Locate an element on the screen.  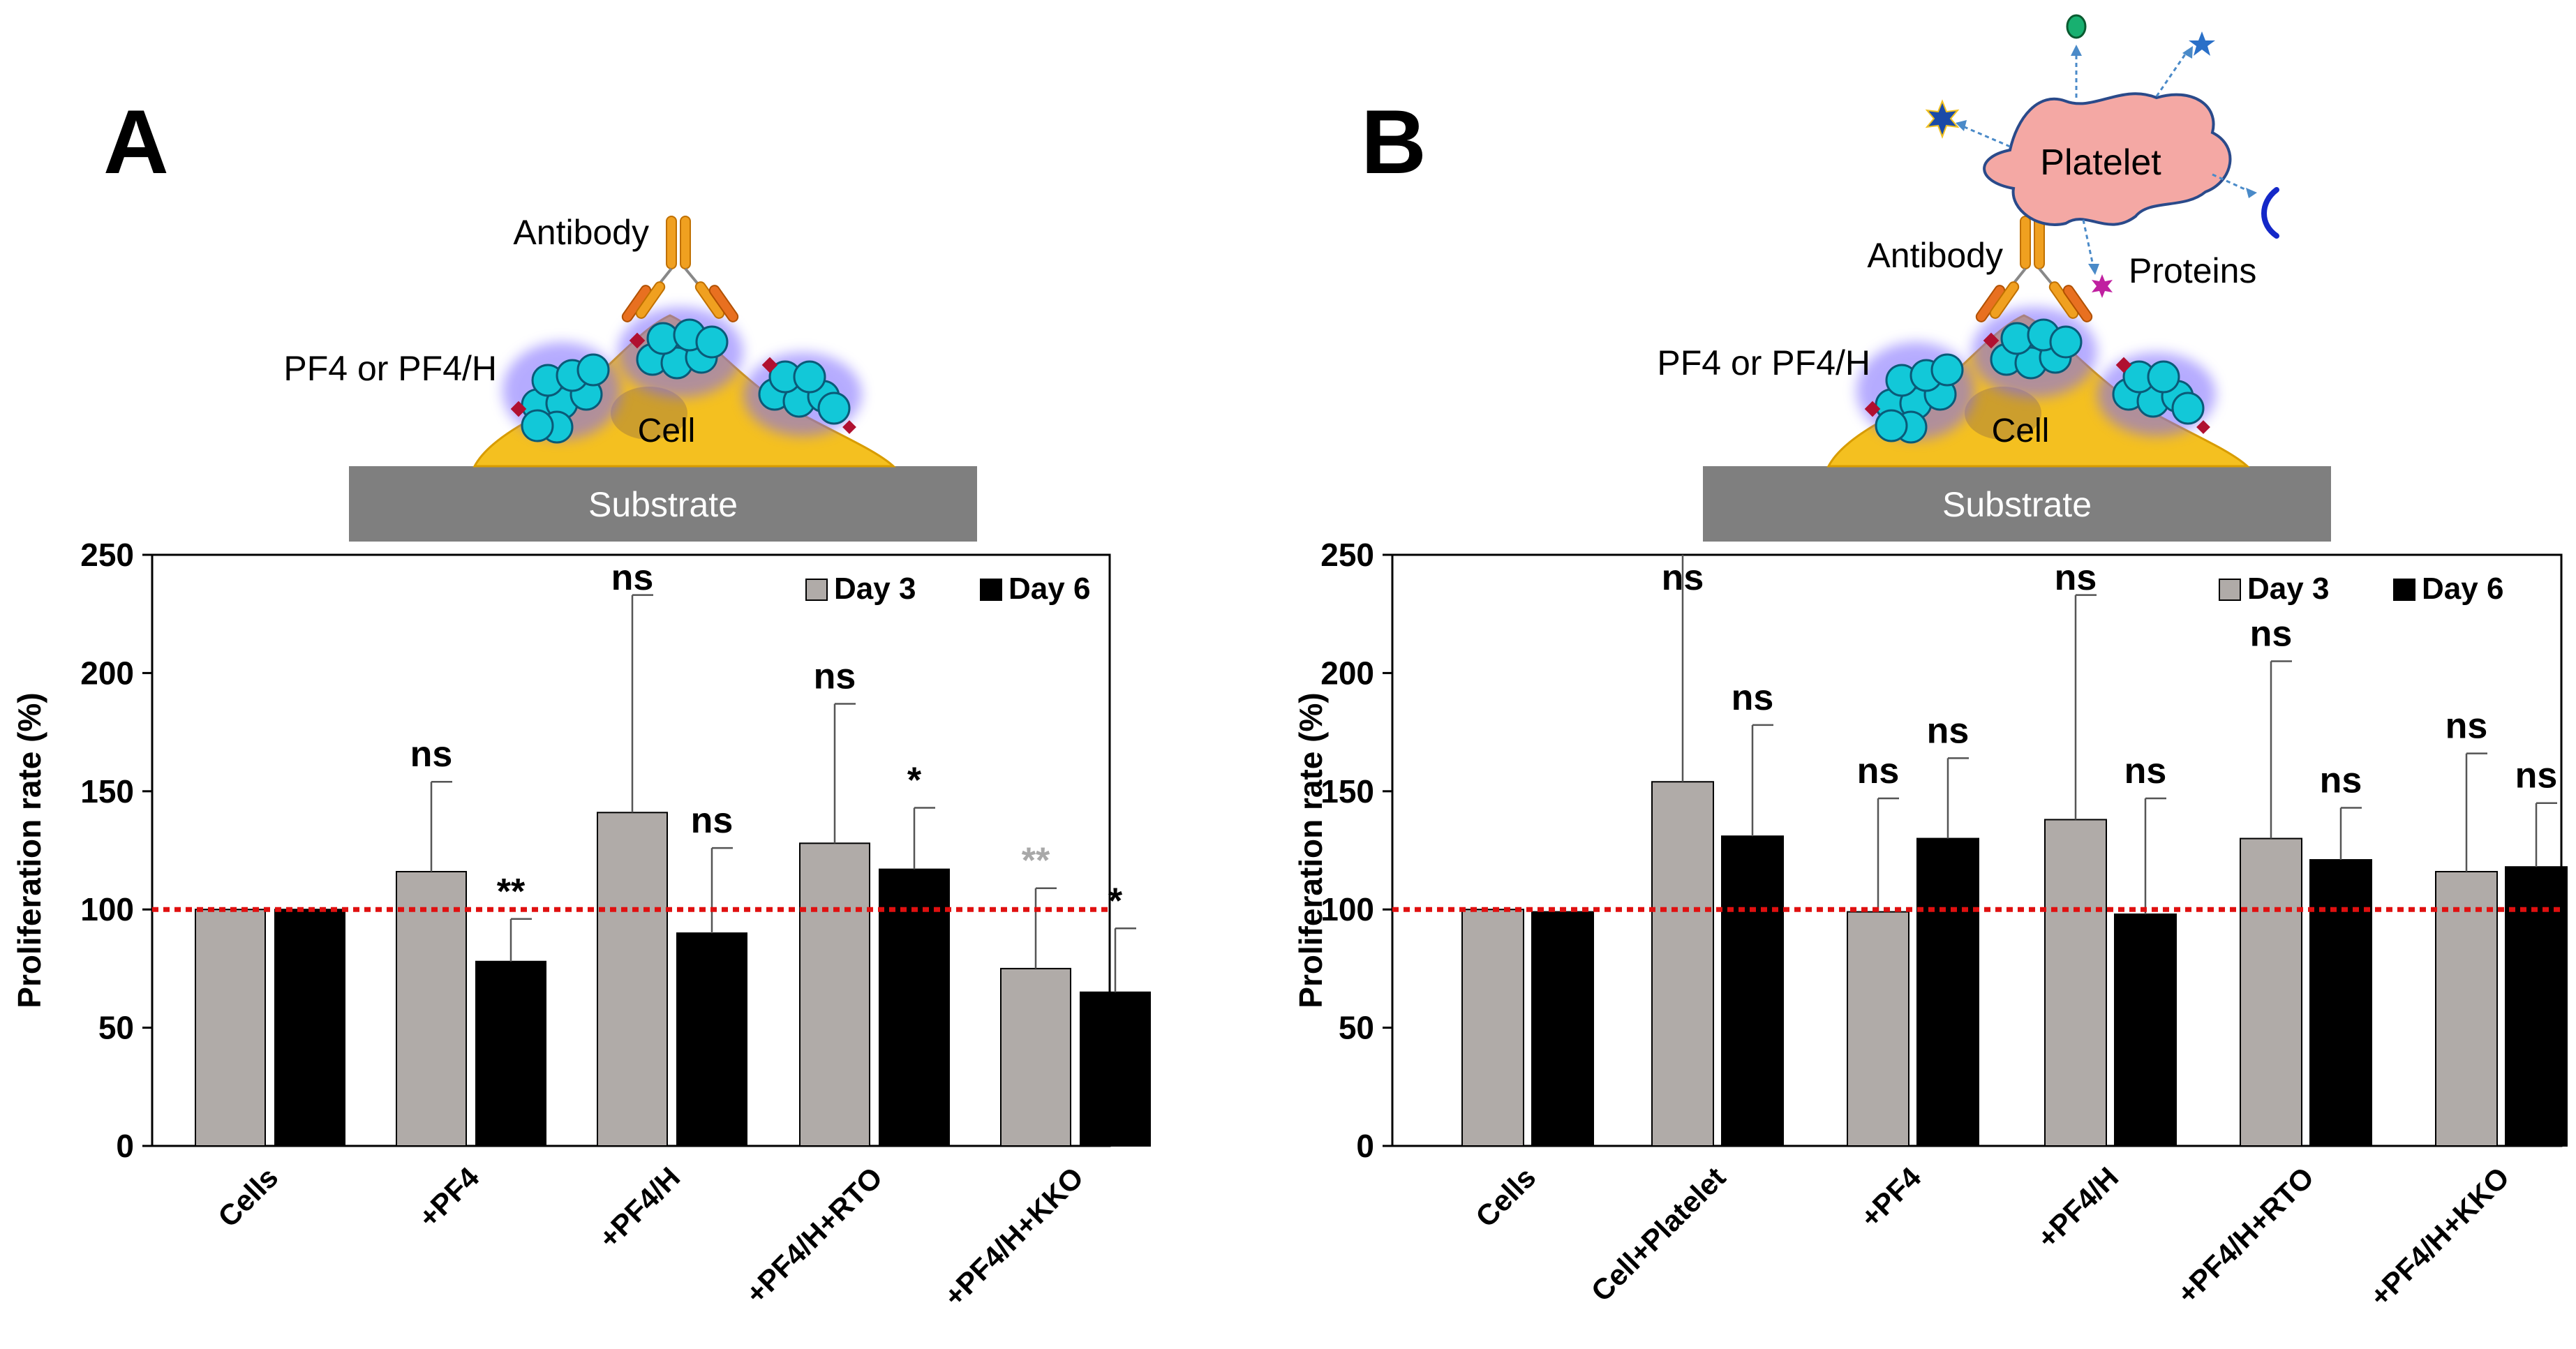
schematic-a: Substrate Cell is located at coordinates (630, 378).